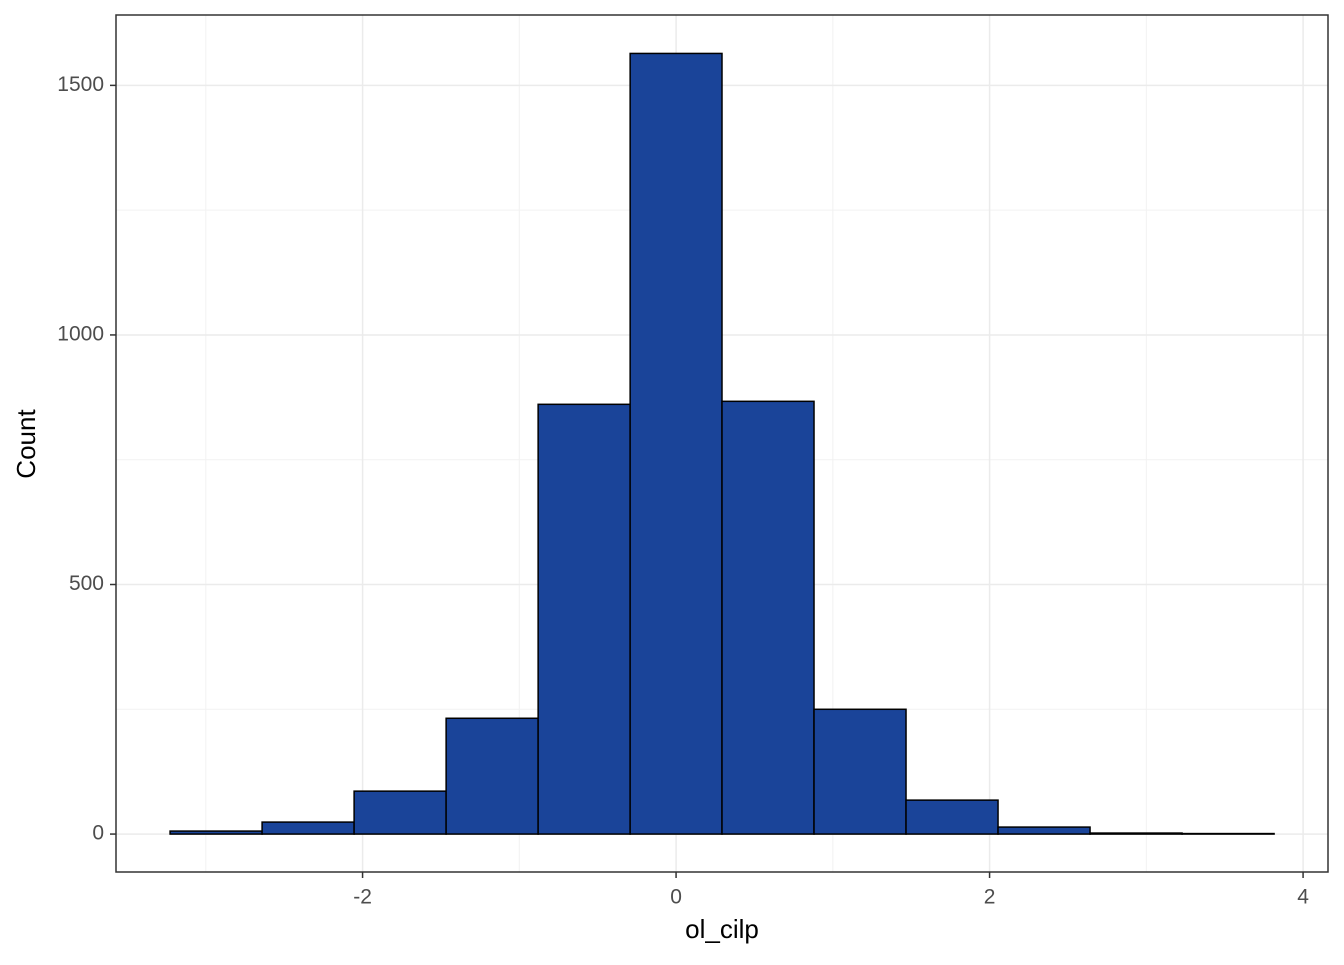  What do you see at coordinates (86, 583) in the screenshot?
I see `y-tick-label: 500` at bounding box center [86, 583].